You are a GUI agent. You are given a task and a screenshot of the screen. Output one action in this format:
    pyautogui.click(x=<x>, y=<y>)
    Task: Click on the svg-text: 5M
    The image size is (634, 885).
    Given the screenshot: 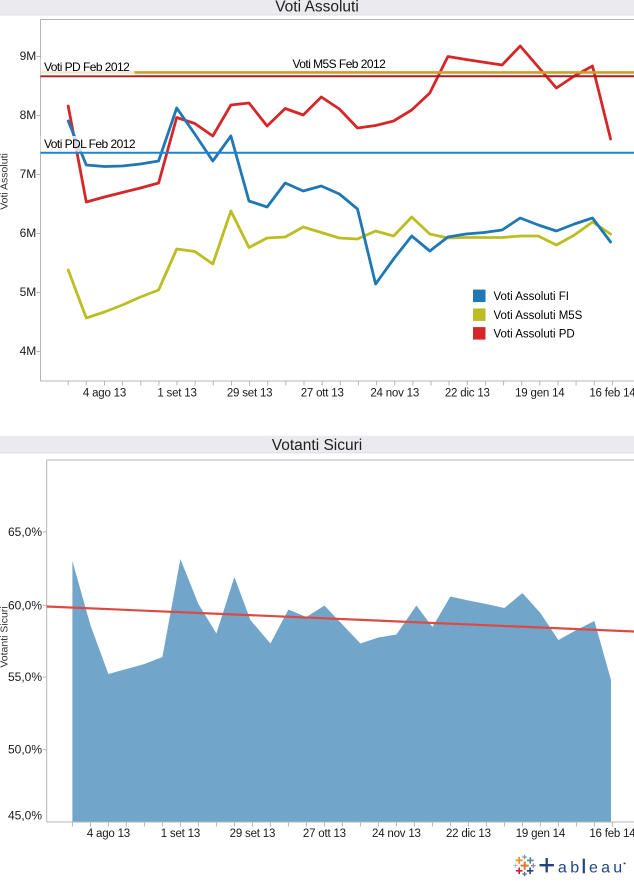 What is the action you would take?
    pyautogui.click(x=28, y=292)
    